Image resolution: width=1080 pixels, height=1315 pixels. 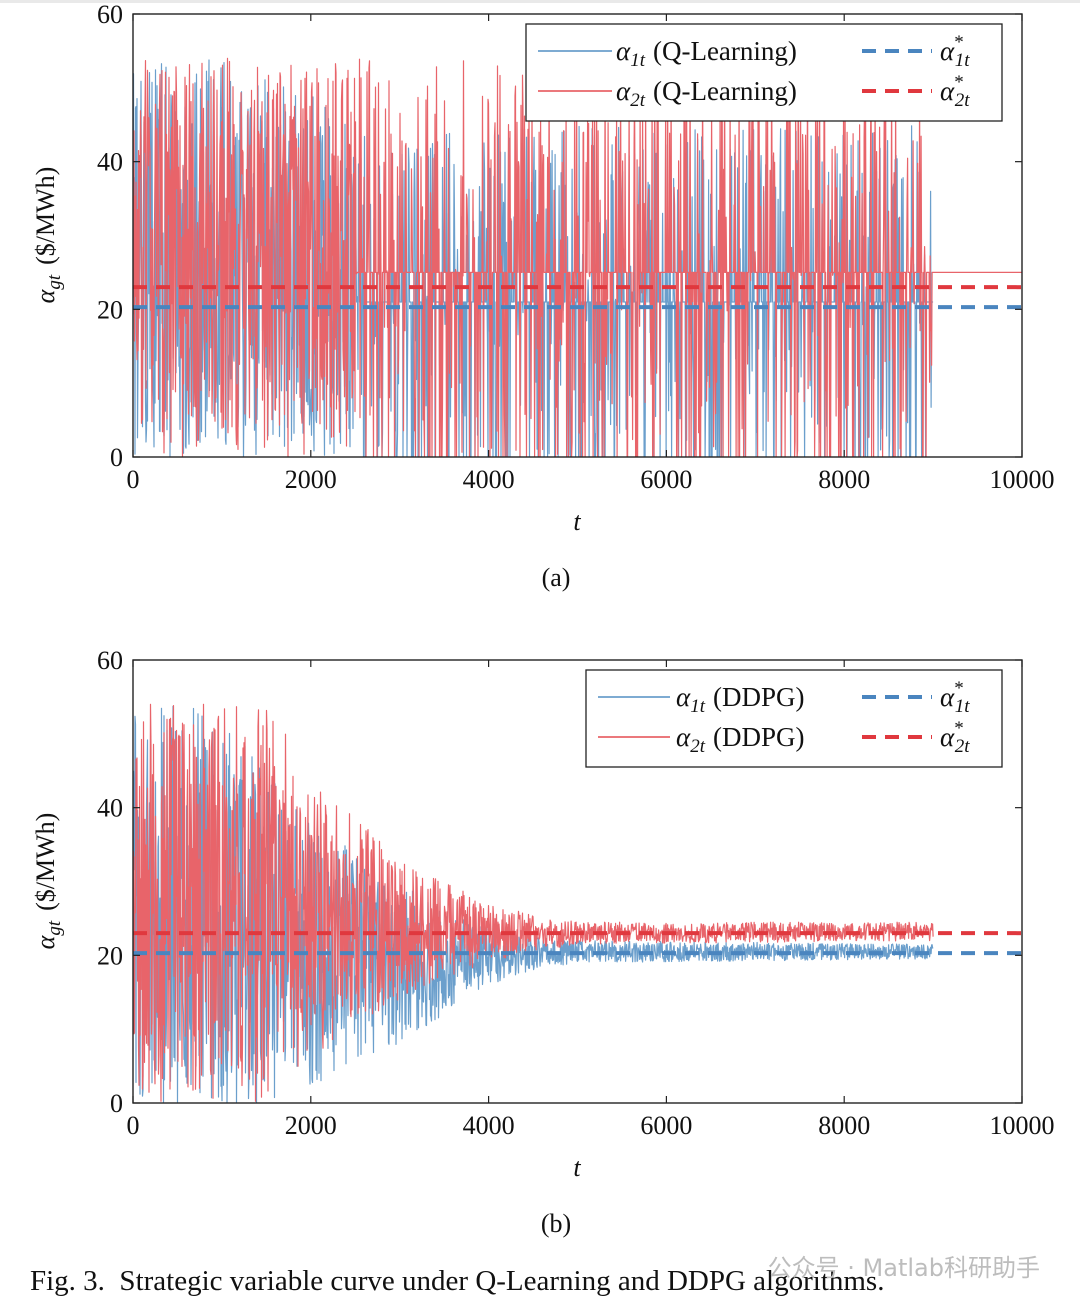 I want to click on panel-a-label: (a), so click(x=556, y=577).